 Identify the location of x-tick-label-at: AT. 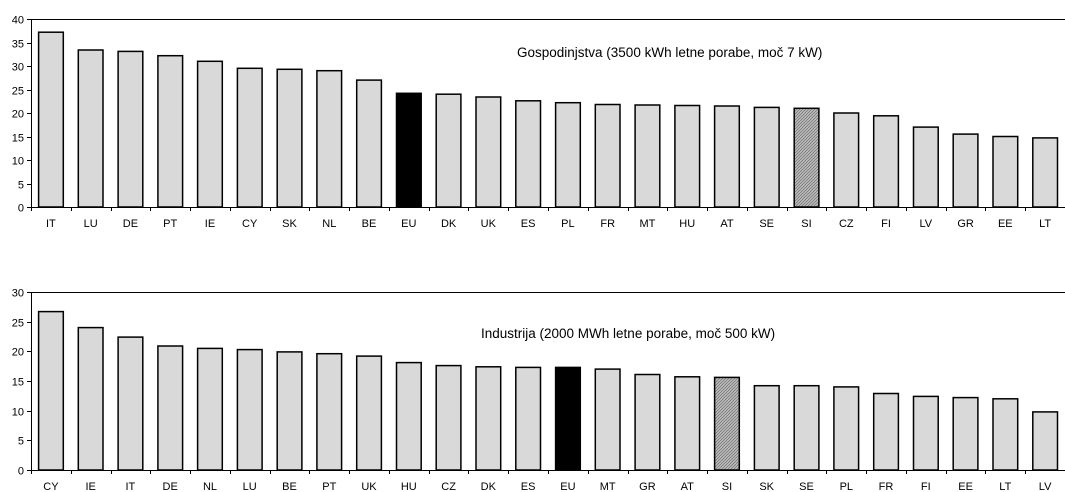
(688, 486).